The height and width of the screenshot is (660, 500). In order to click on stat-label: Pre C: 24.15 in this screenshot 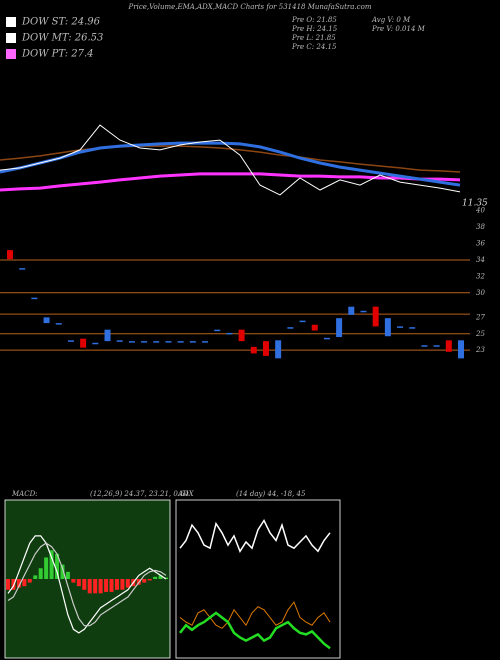, I will do `click(314, 47)`.